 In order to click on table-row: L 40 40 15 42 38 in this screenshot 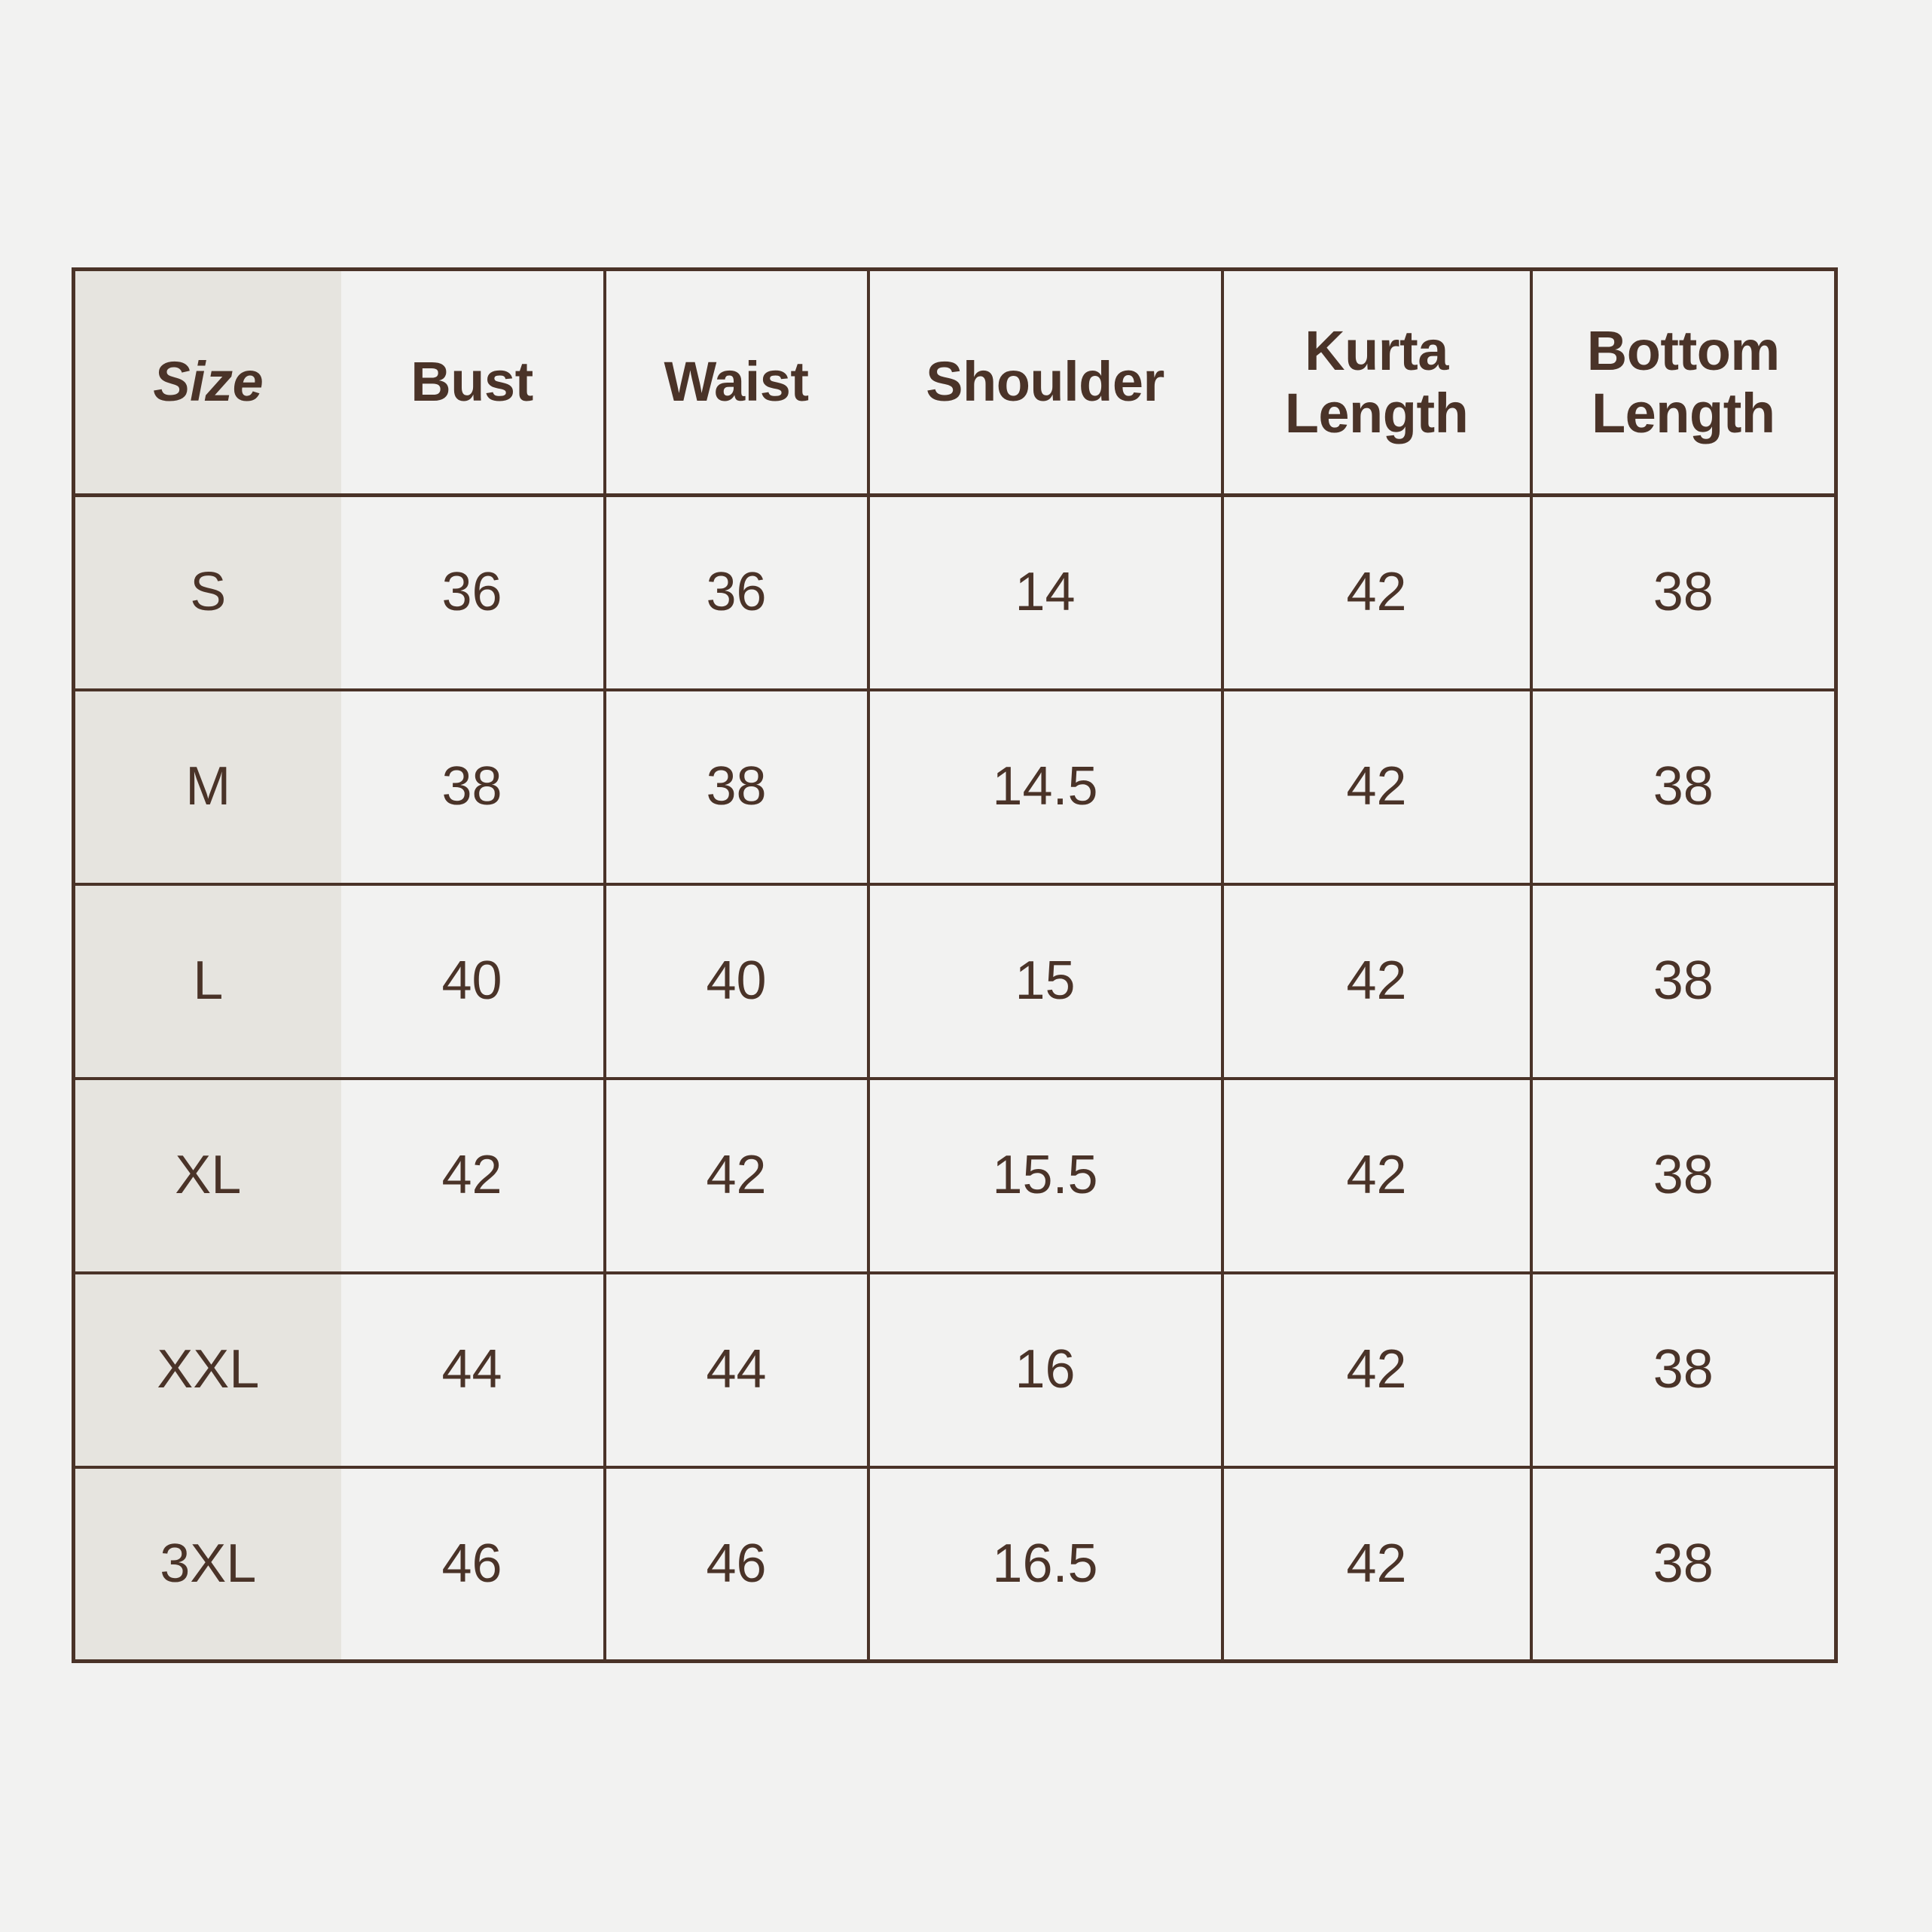, I will do `click(955, 981)`.